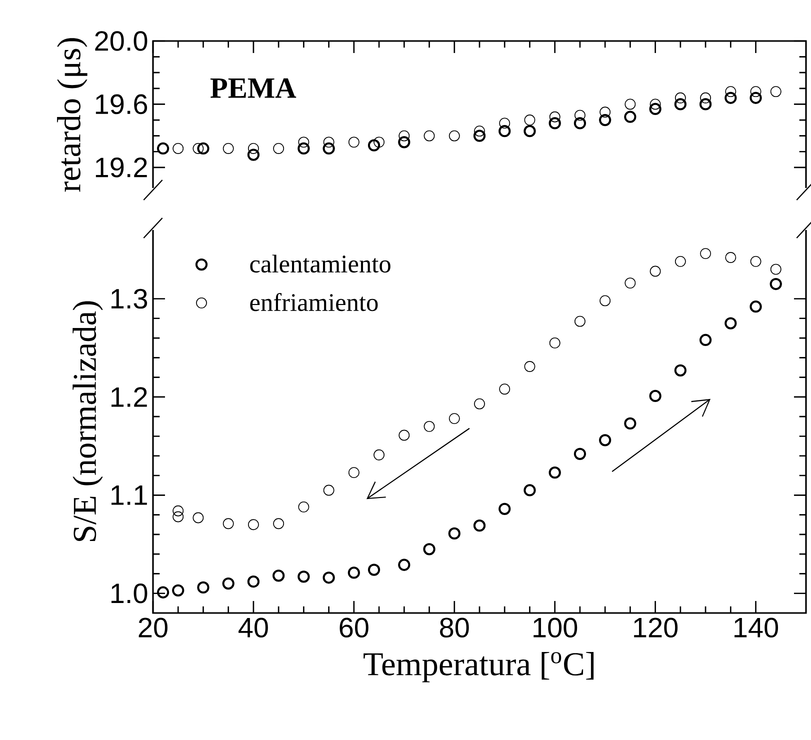 This screenshot has height=740, width=811. I want to click on y-tick-label: 19.6, so click(122, 104).